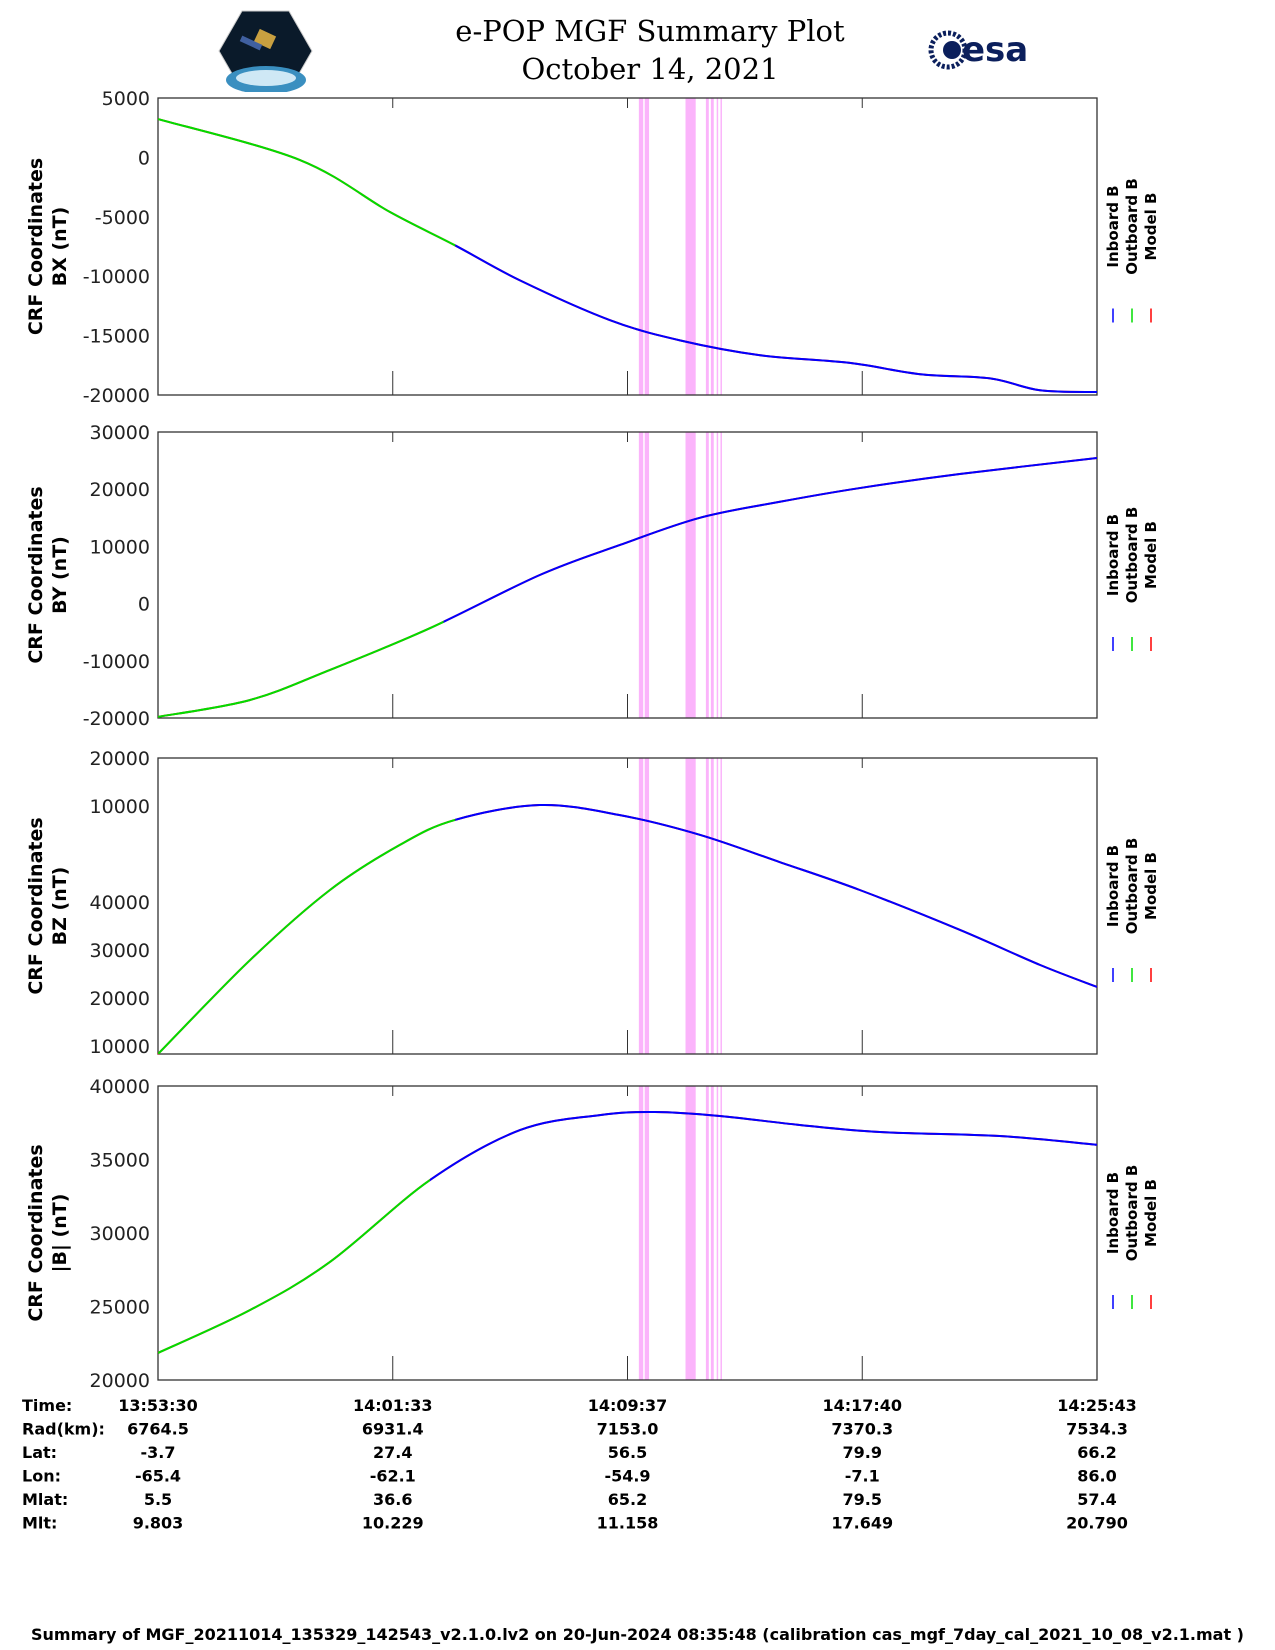  Describe the element at coordinates (39, 1523) in the screenshot. I see `row-label: Mlt:` at that location.